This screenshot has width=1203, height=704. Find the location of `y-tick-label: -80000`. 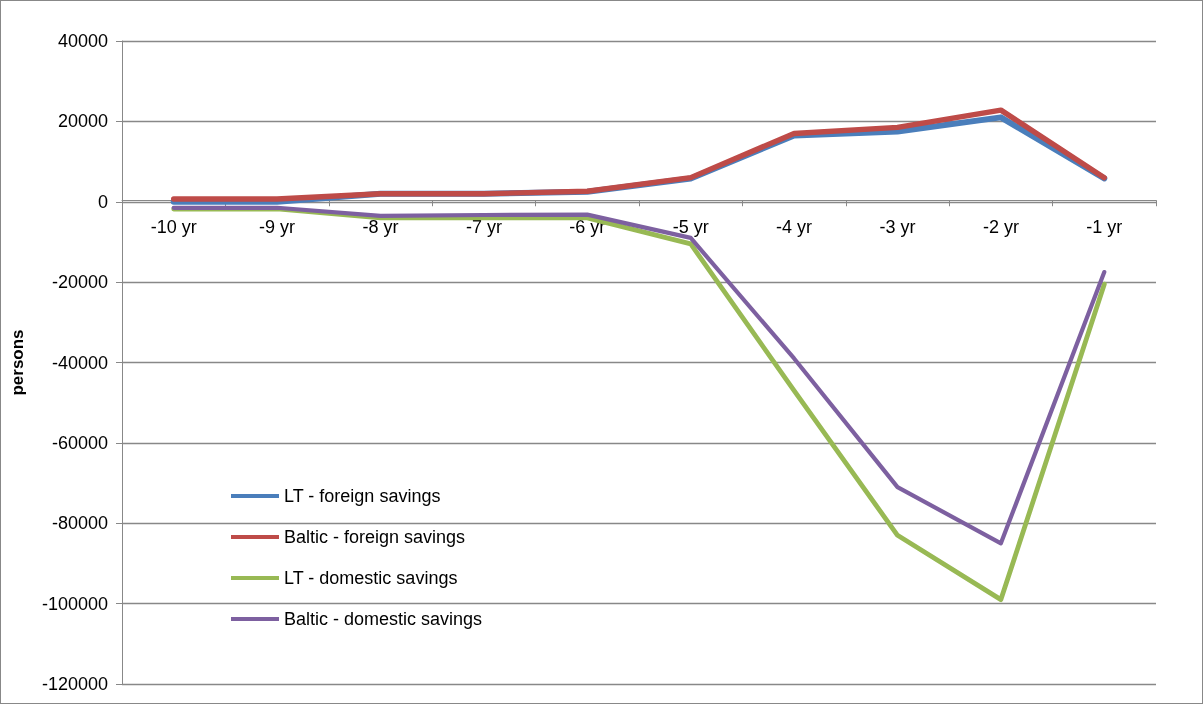

y-tick-label: -80000 is located at coordinates (79, 523).